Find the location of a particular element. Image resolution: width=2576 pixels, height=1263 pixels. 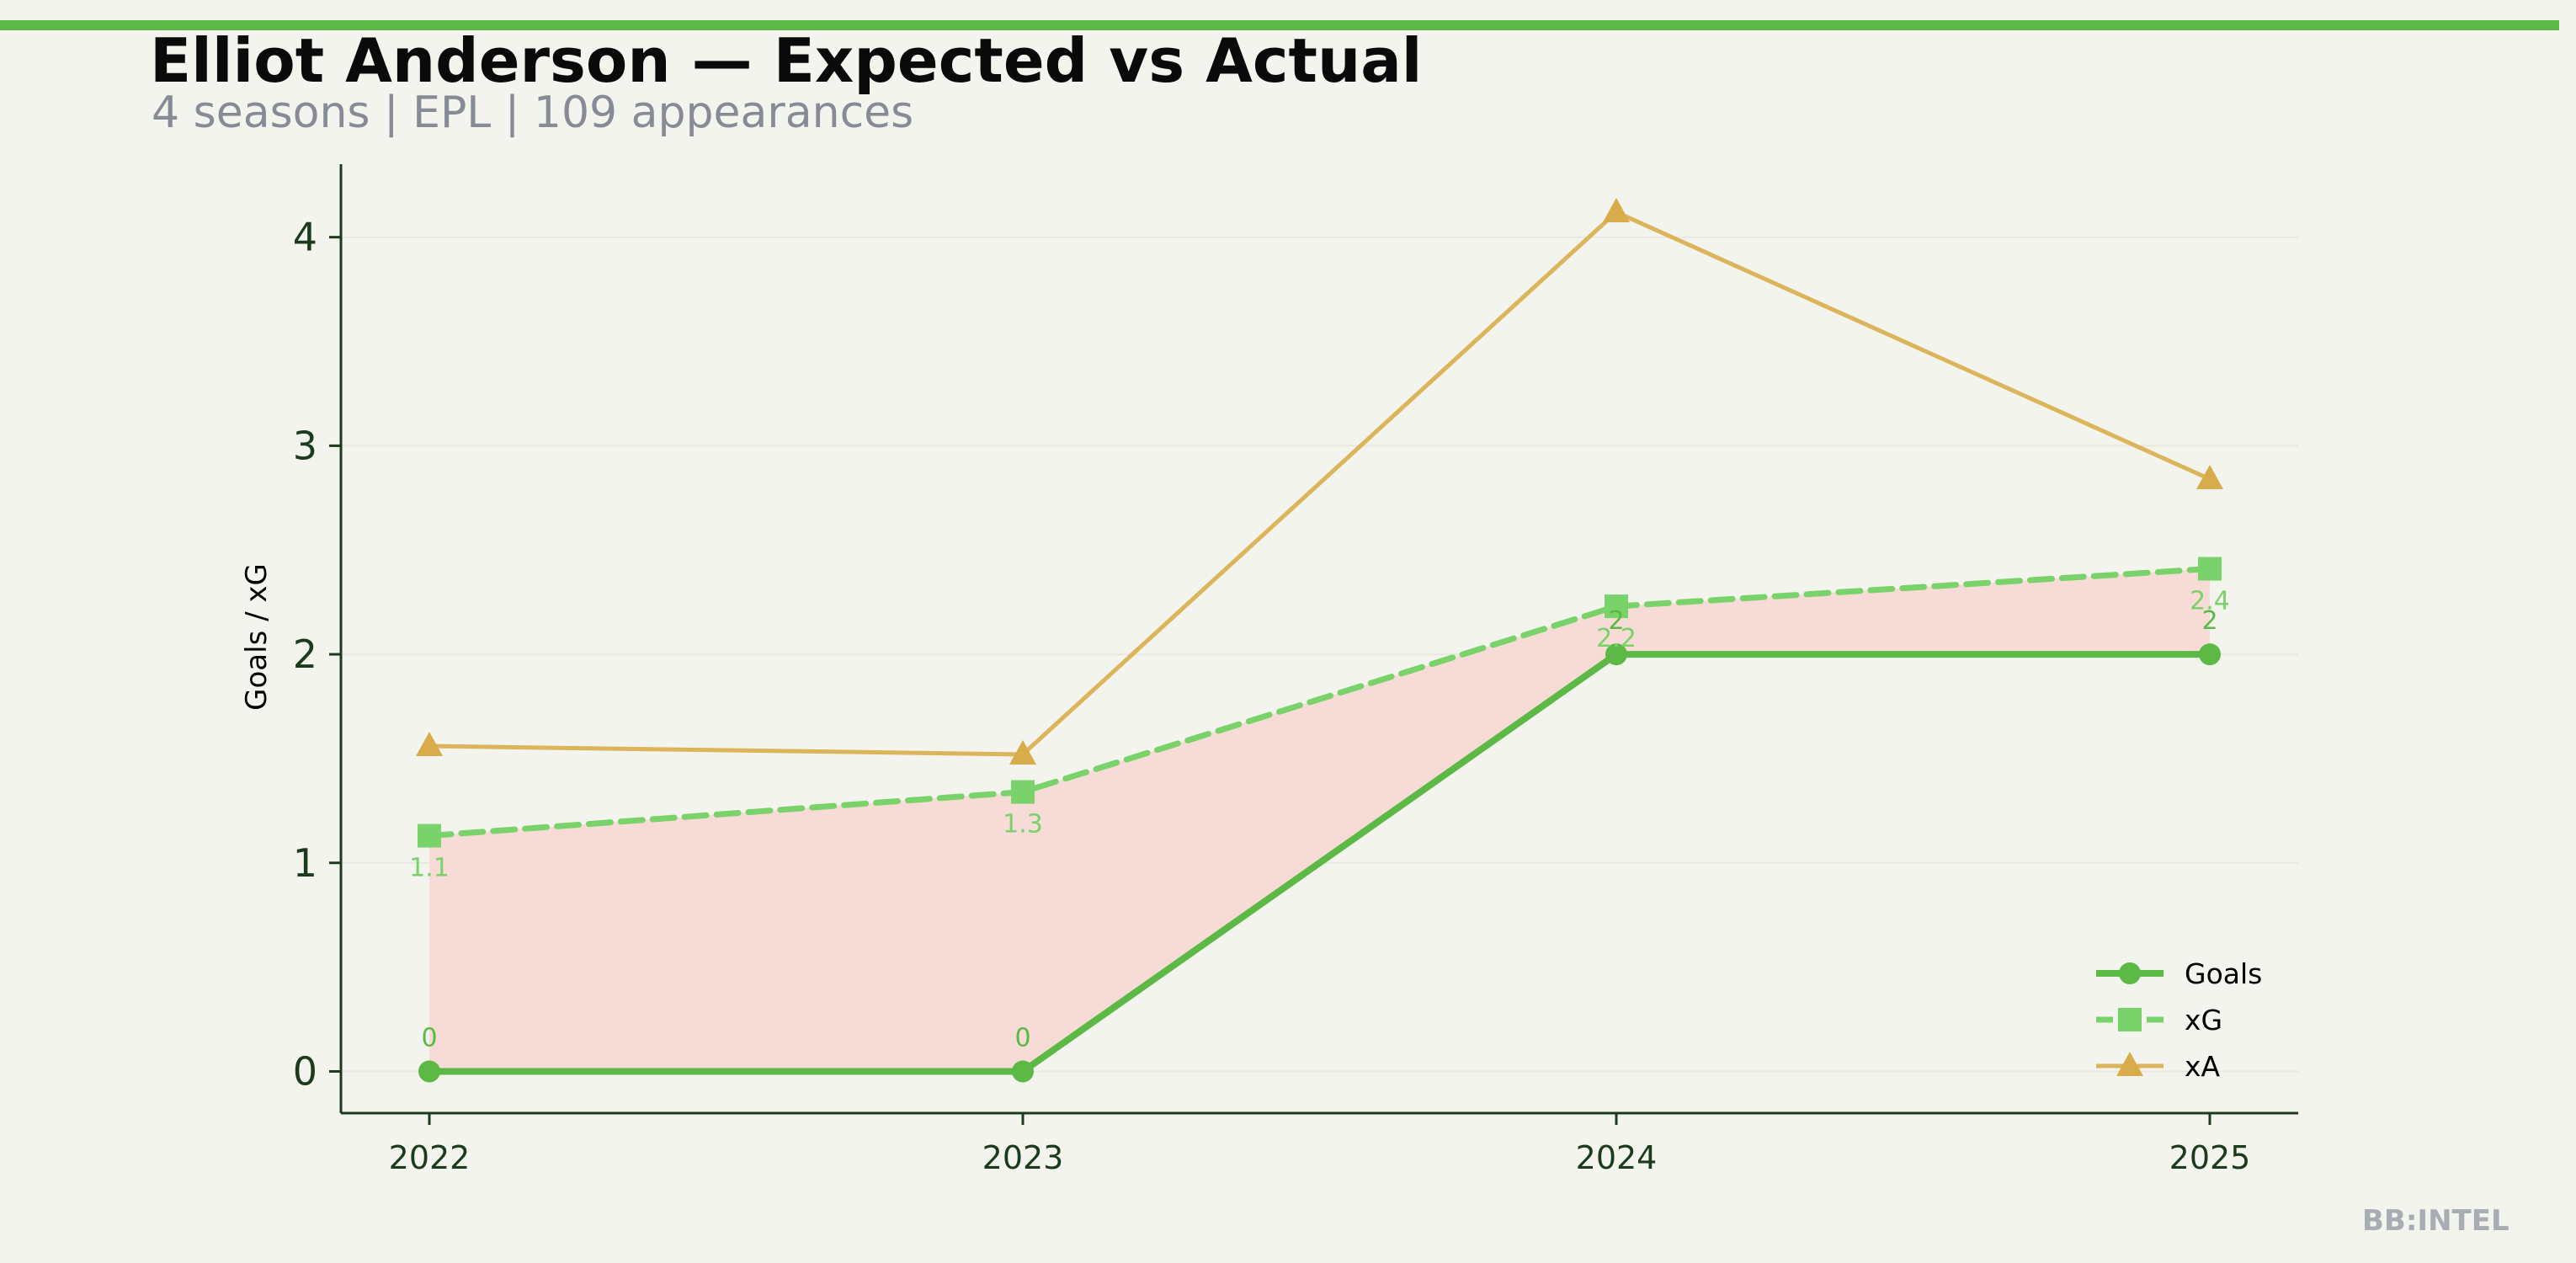

legend-marker-goals is located at coordinates (2130, 973).